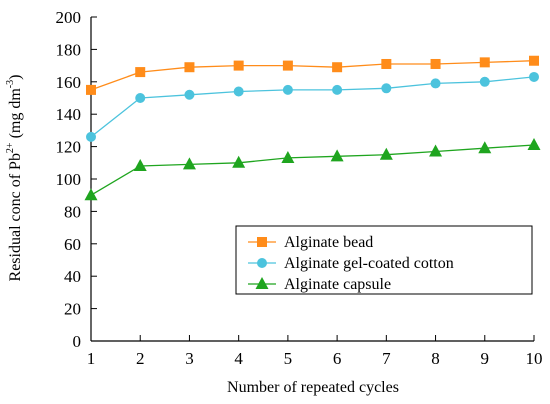  Describe the element at coordinates (337, 358) in the screenshot. I see `x-tick-label: 6` at that location.